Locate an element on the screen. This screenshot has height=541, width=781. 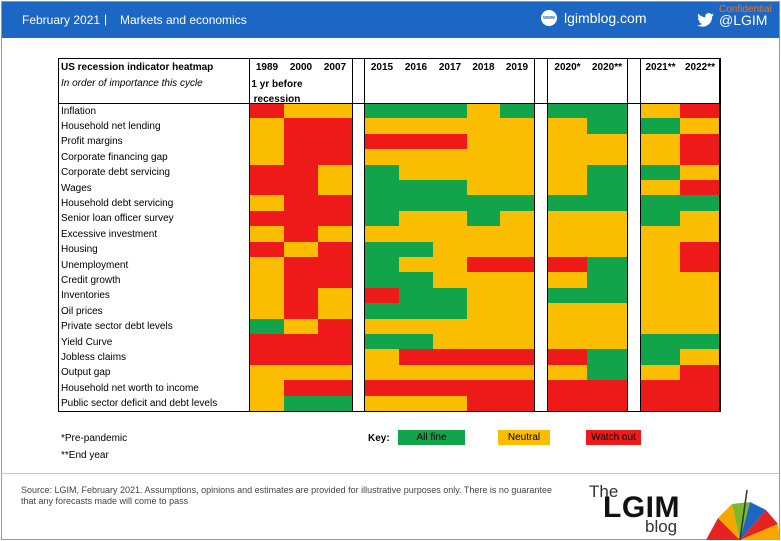
row-label: Private sector debt levels is located at coordinates (117, 327).